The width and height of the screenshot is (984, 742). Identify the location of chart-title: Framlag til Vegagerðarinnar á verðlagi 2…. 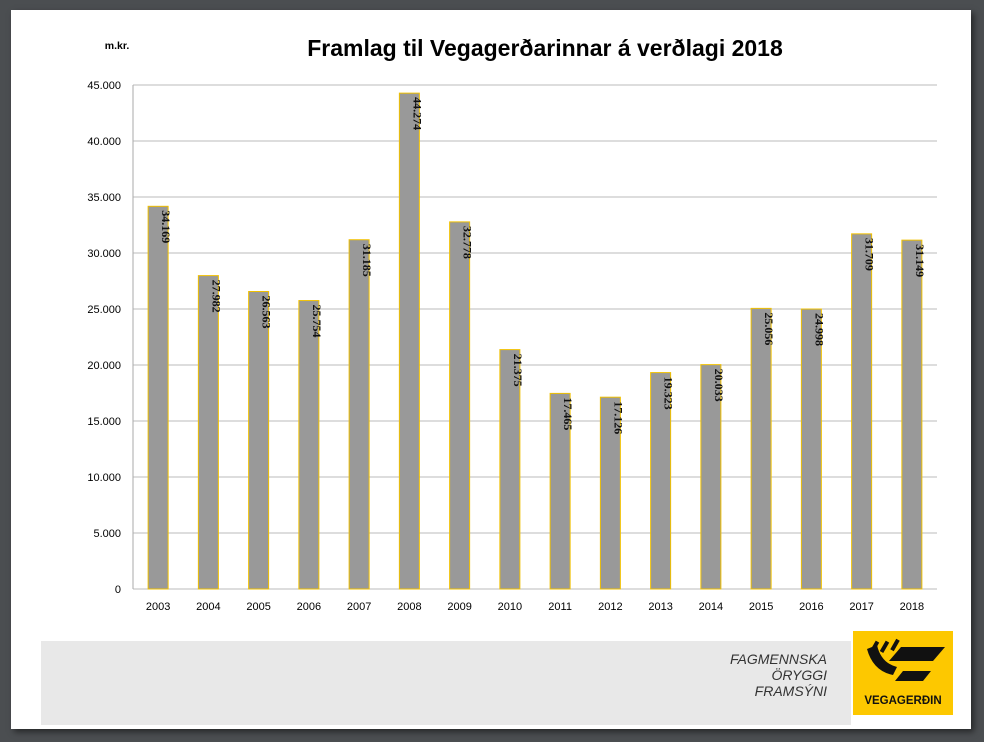
(545, 48).